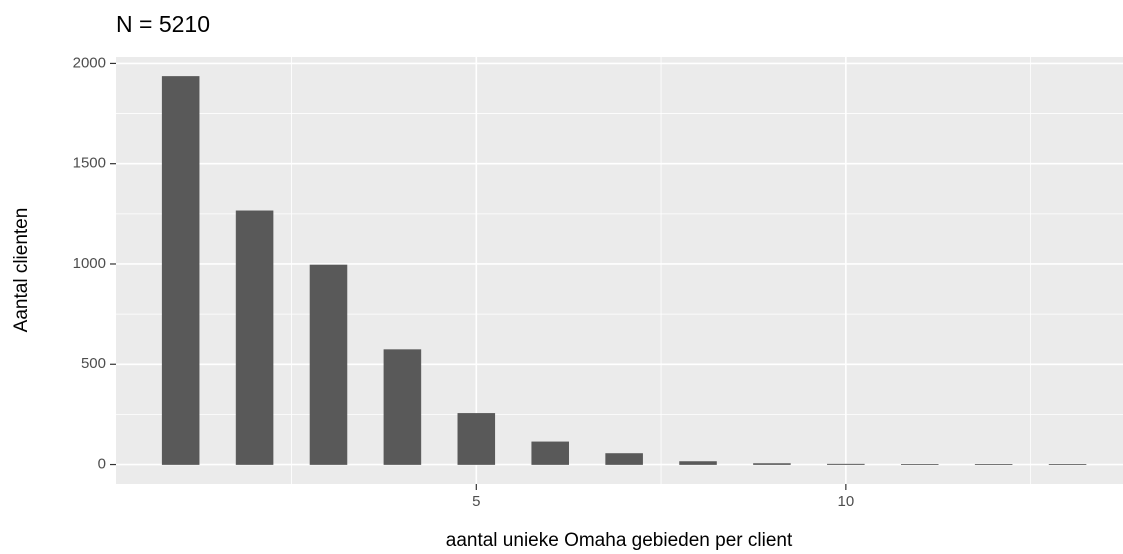 This screenshot has height=554, width=1123. I want to click on chart-title: N = 5210, so click(163, 24).